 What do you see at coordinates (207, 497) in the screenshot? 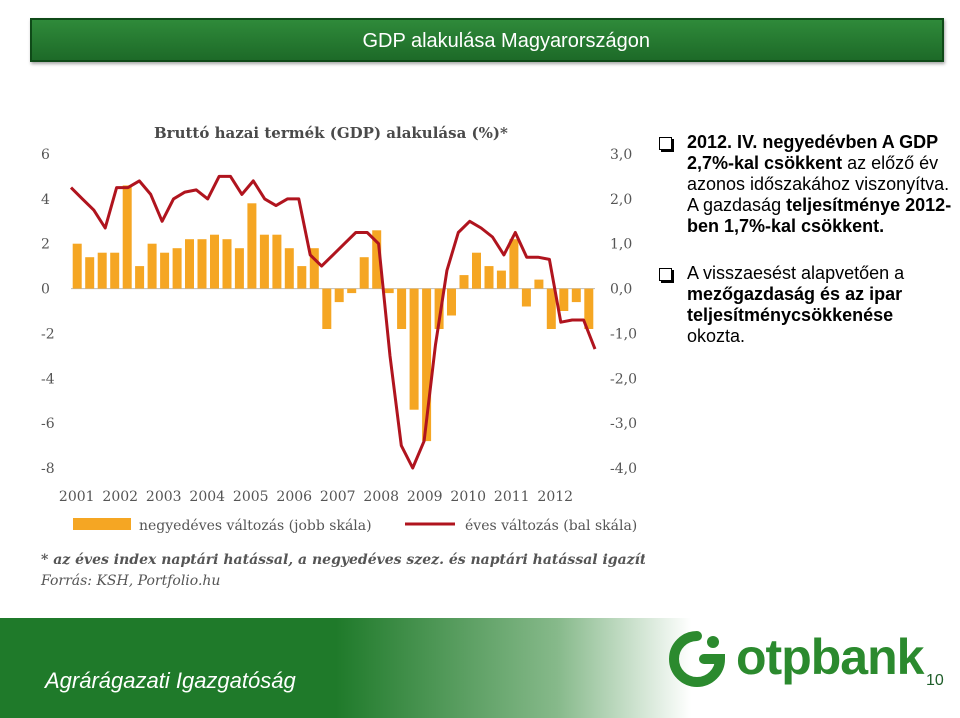
I see `x-axis-tick: 2004` at bounding box center [207, 497].